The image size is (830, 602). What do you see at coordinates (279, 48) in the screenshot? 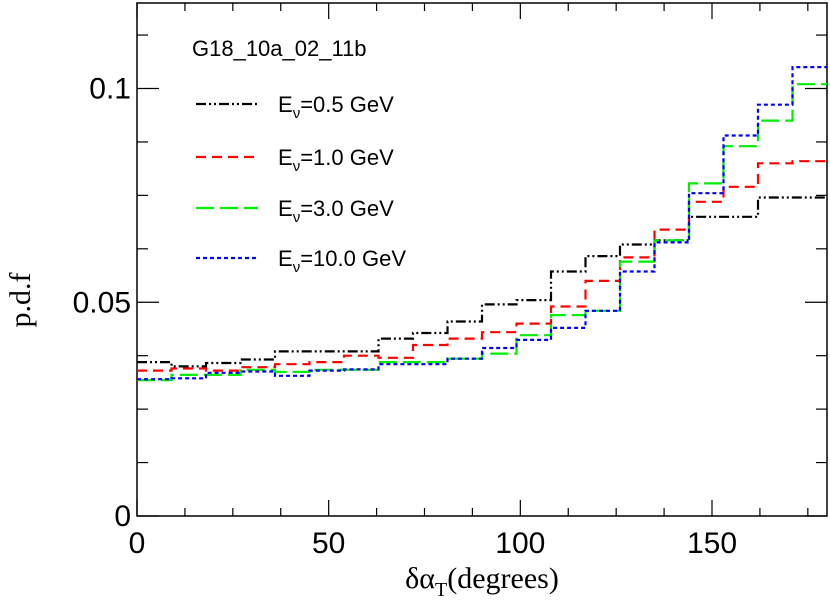
I see `legend-title: G18_10a_02_11b` at bounding box center [279, 48].